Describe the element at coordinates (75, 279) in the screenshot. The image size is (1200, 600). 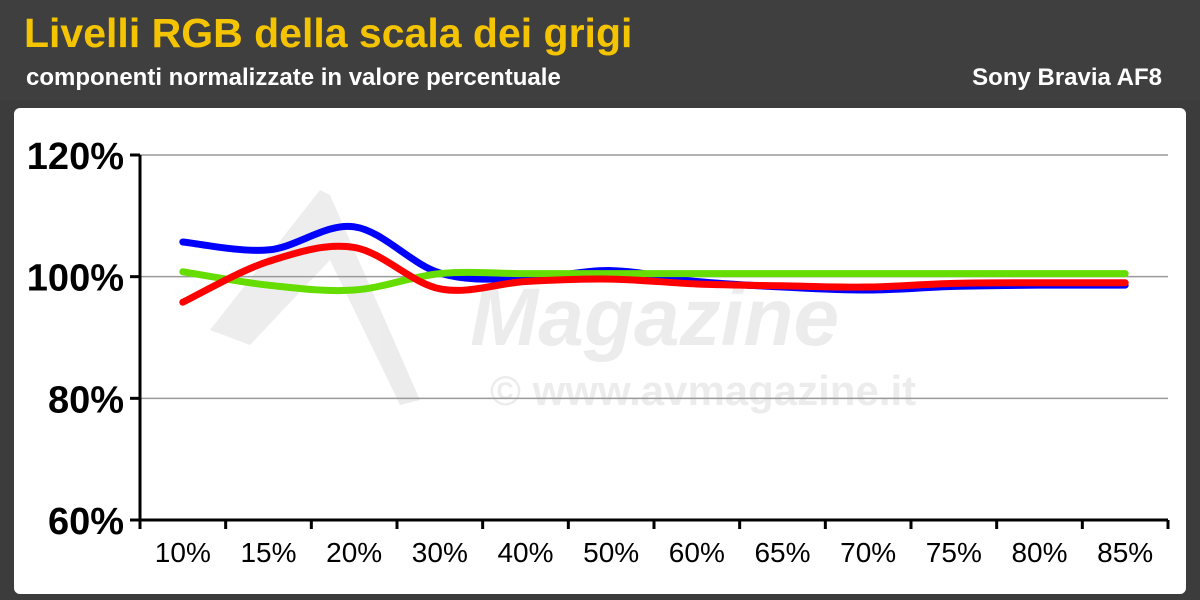
I see `y-tick-label: 100%` at that location.